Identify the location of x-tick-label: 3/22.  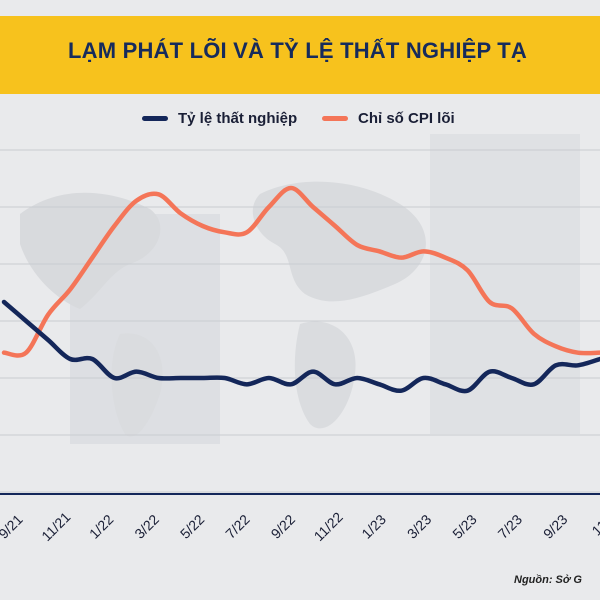
(146, 526).